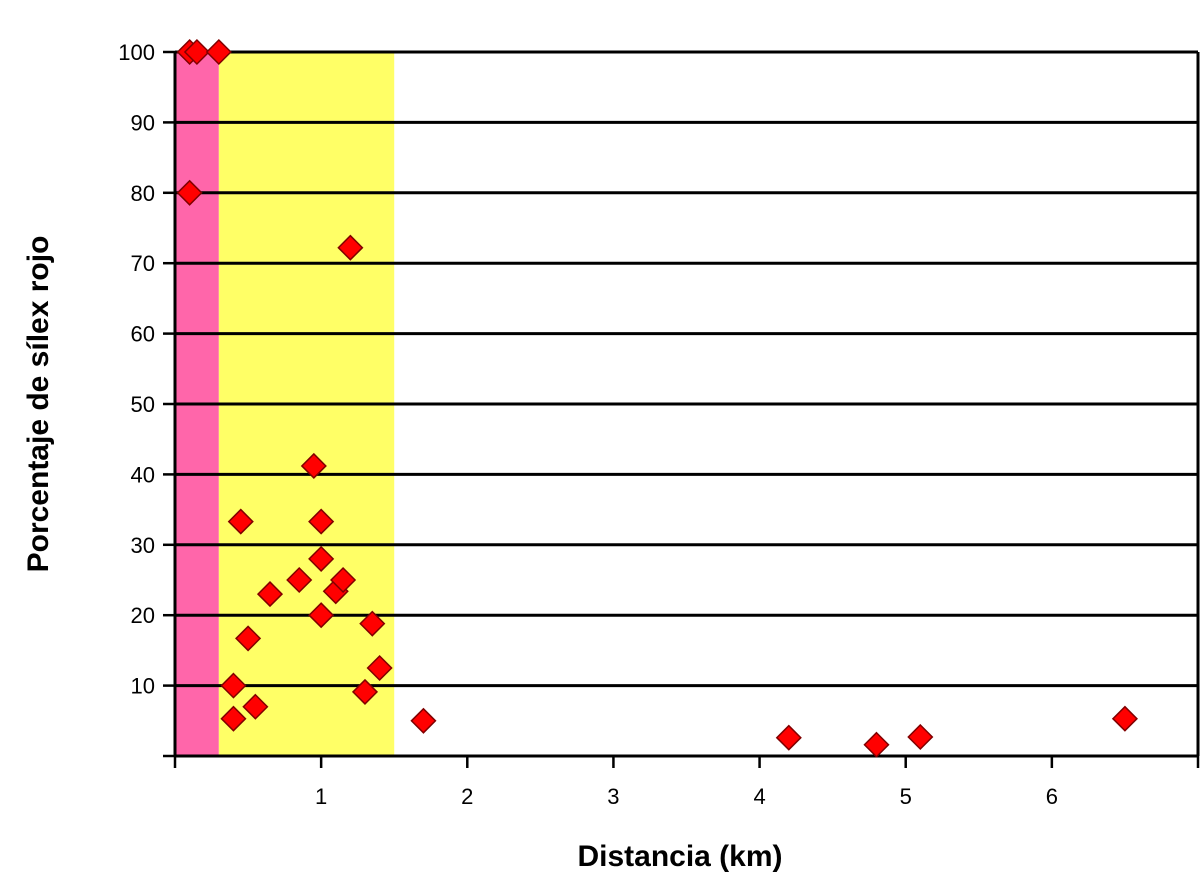 This screenshot has width=1202, height=891. I want to click on x-tick-label: 1, so click(321, 796).